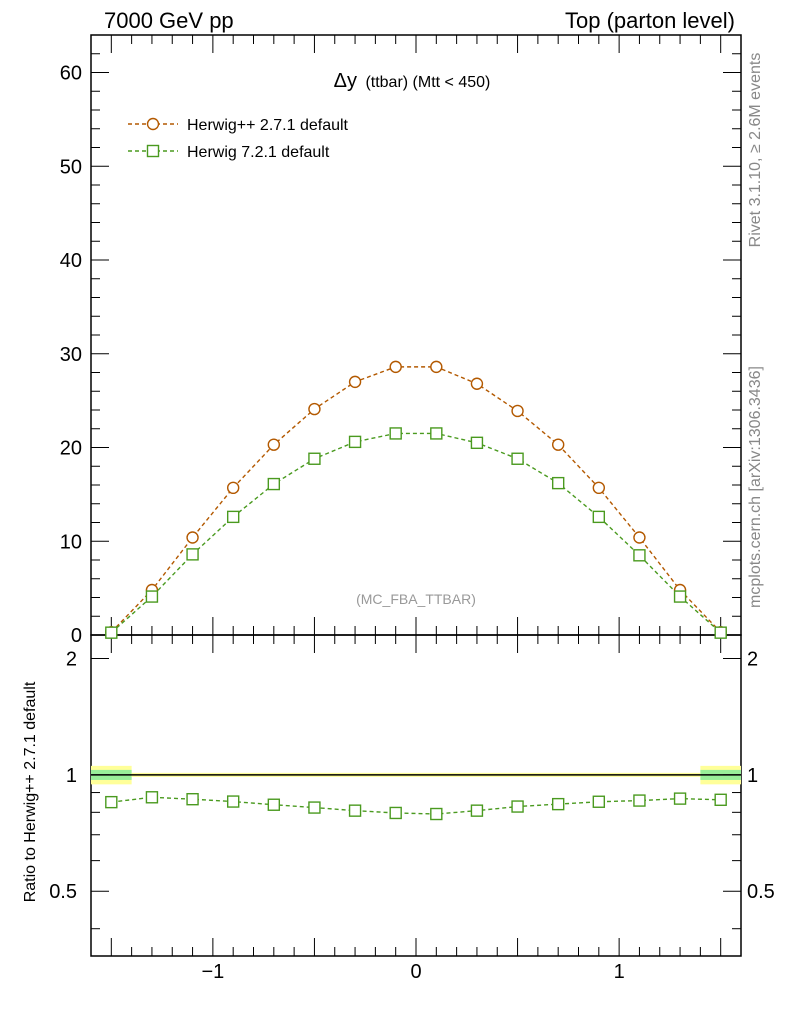 The image size is (786, 1024). I want to click on main-ytick-label: 0, so click(76, 636).